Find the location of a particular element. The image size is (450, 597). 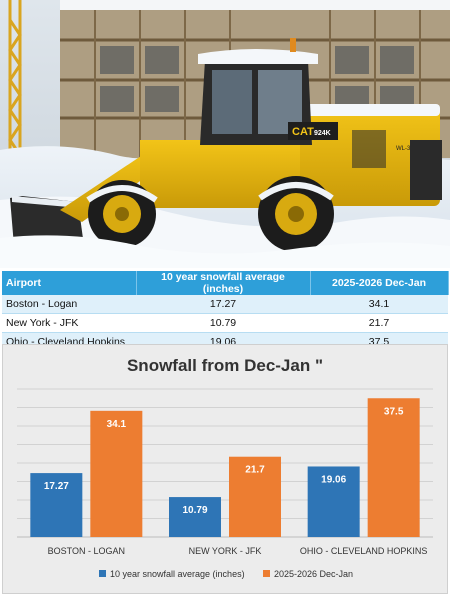

header-airport: Airport is located at coordinates (69, 283).